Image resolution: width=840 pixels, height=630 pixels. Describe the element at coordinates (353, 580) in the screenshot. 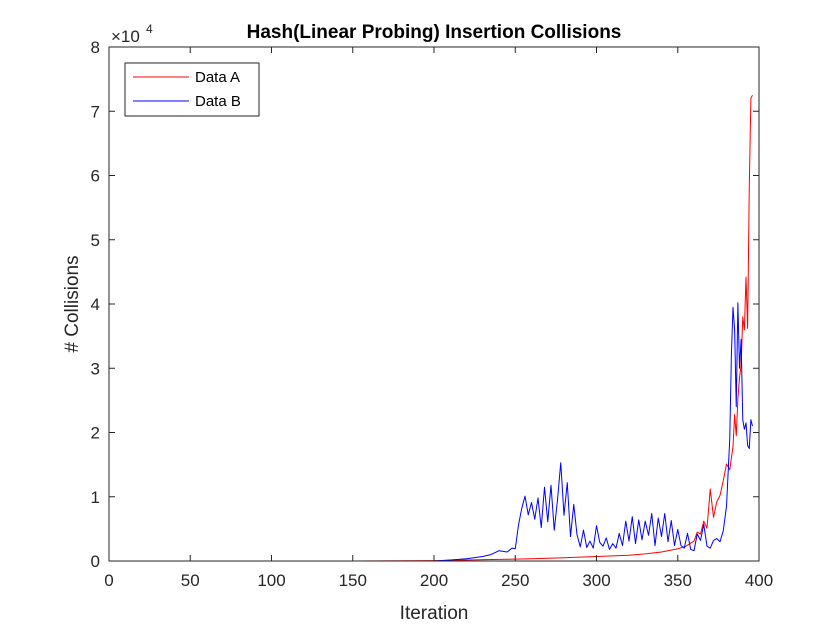

I see `x-tick-label: 150` at that location.